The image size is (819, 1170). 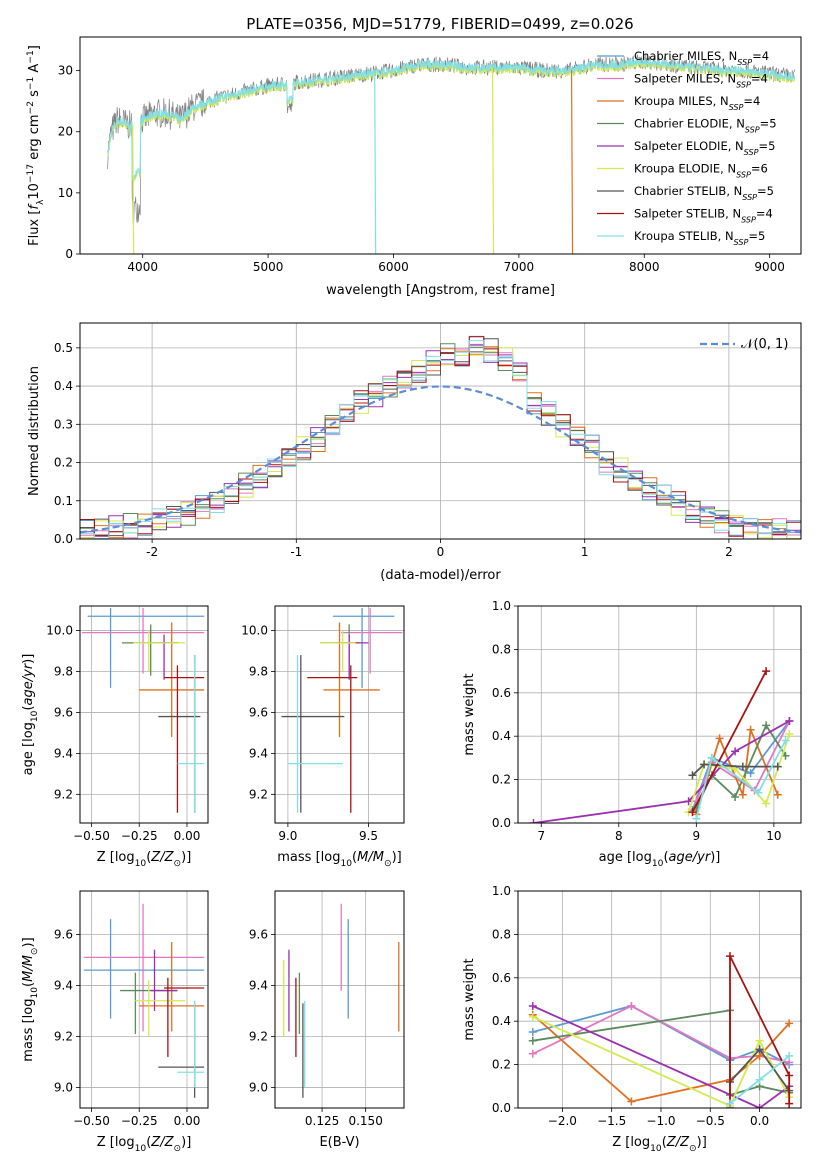 I want to click on x-tick-label: −2.0, so click(x=562, y=1121).